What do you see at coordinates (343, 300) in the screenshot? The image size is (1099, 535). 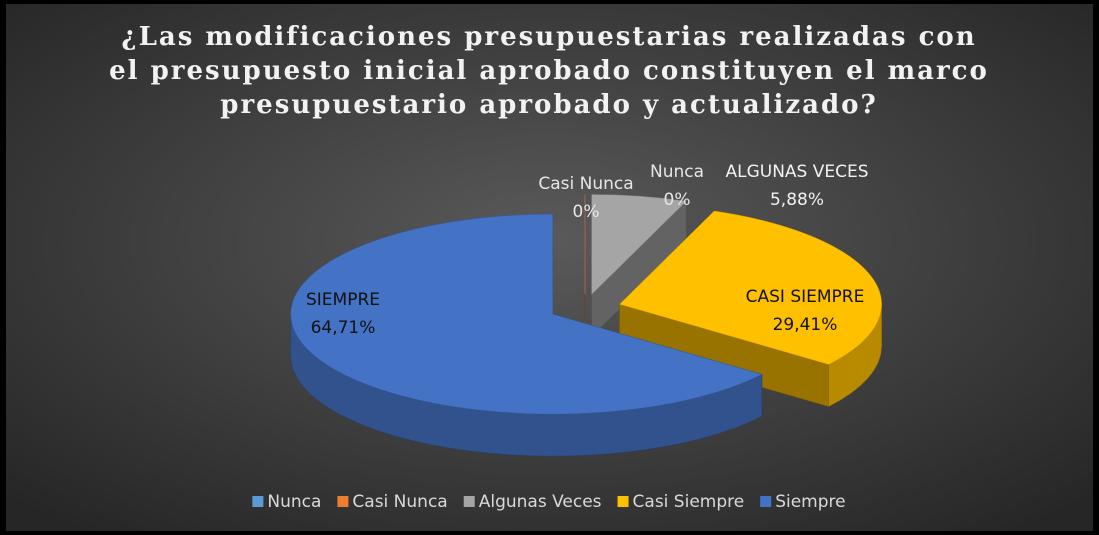 I see `data-label-name: SIEMPRE` at bounding box center [343, 300].